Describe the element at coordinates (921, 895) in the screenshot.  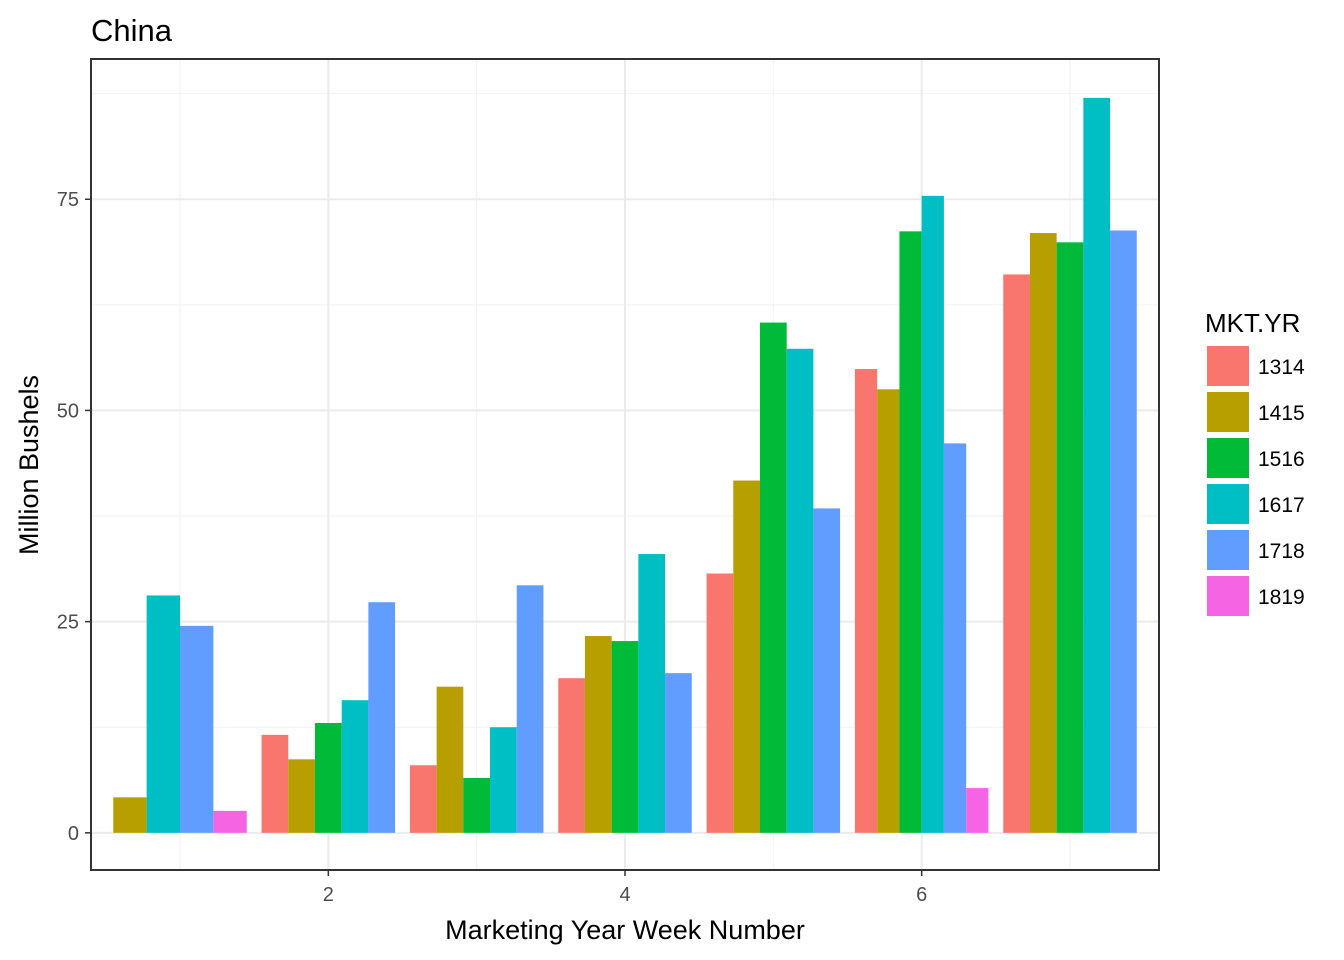
I see `x-tick-label: 6` at that location.